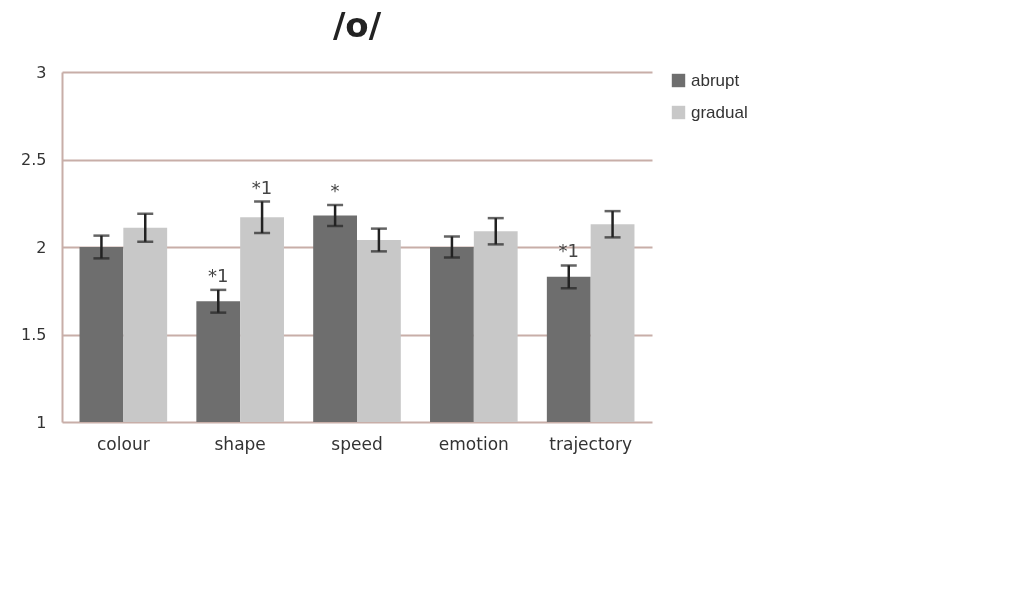 Image resolution: width=1019 pixels, height=615 pixels. I want to click on x-tick-label: emotion, so click(473, 443).